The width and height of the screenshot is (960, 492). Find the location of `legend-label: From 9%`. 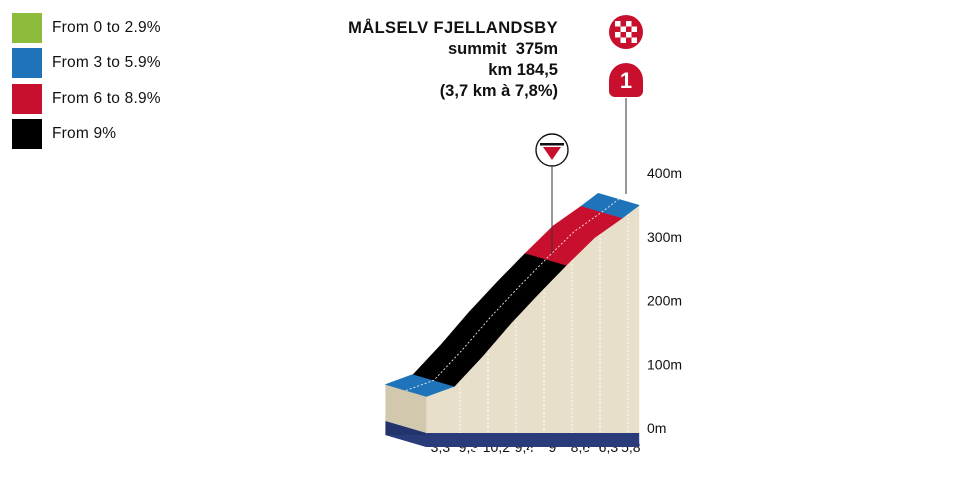

legend-label: From 9% is located at coordinates (84, 134).